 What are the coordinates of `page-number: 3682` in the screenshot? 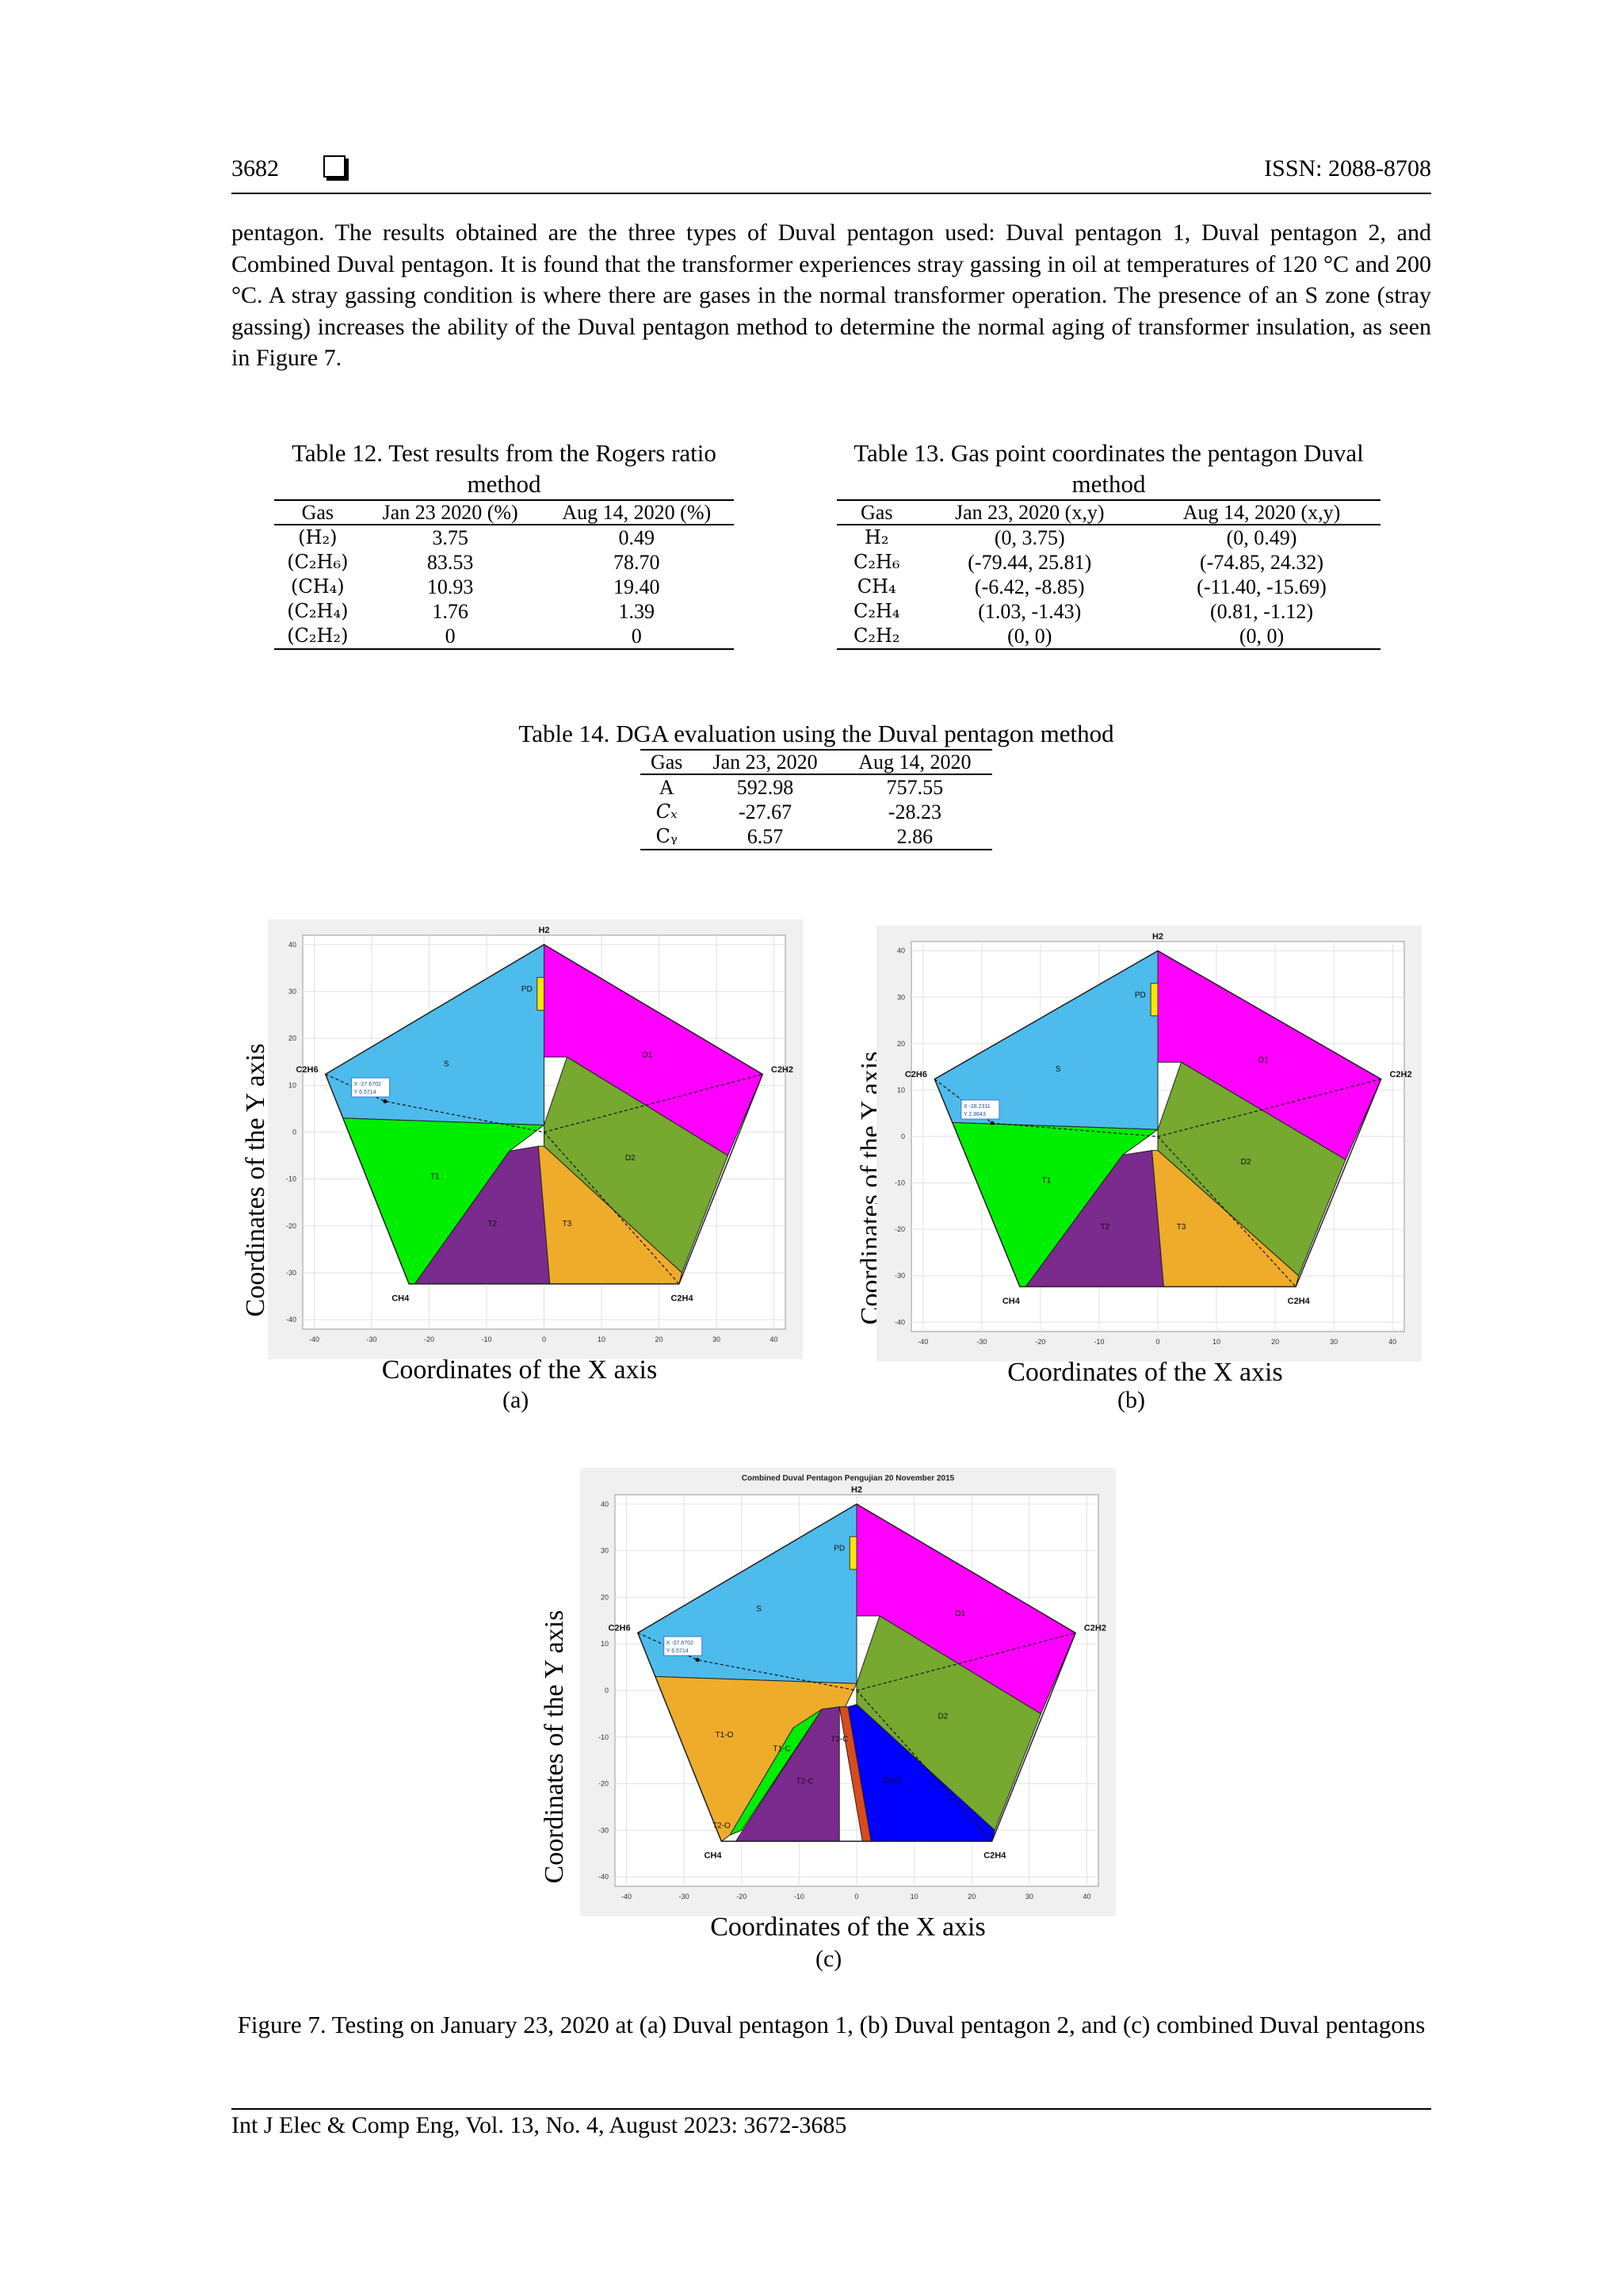 It's located at (255, 168).